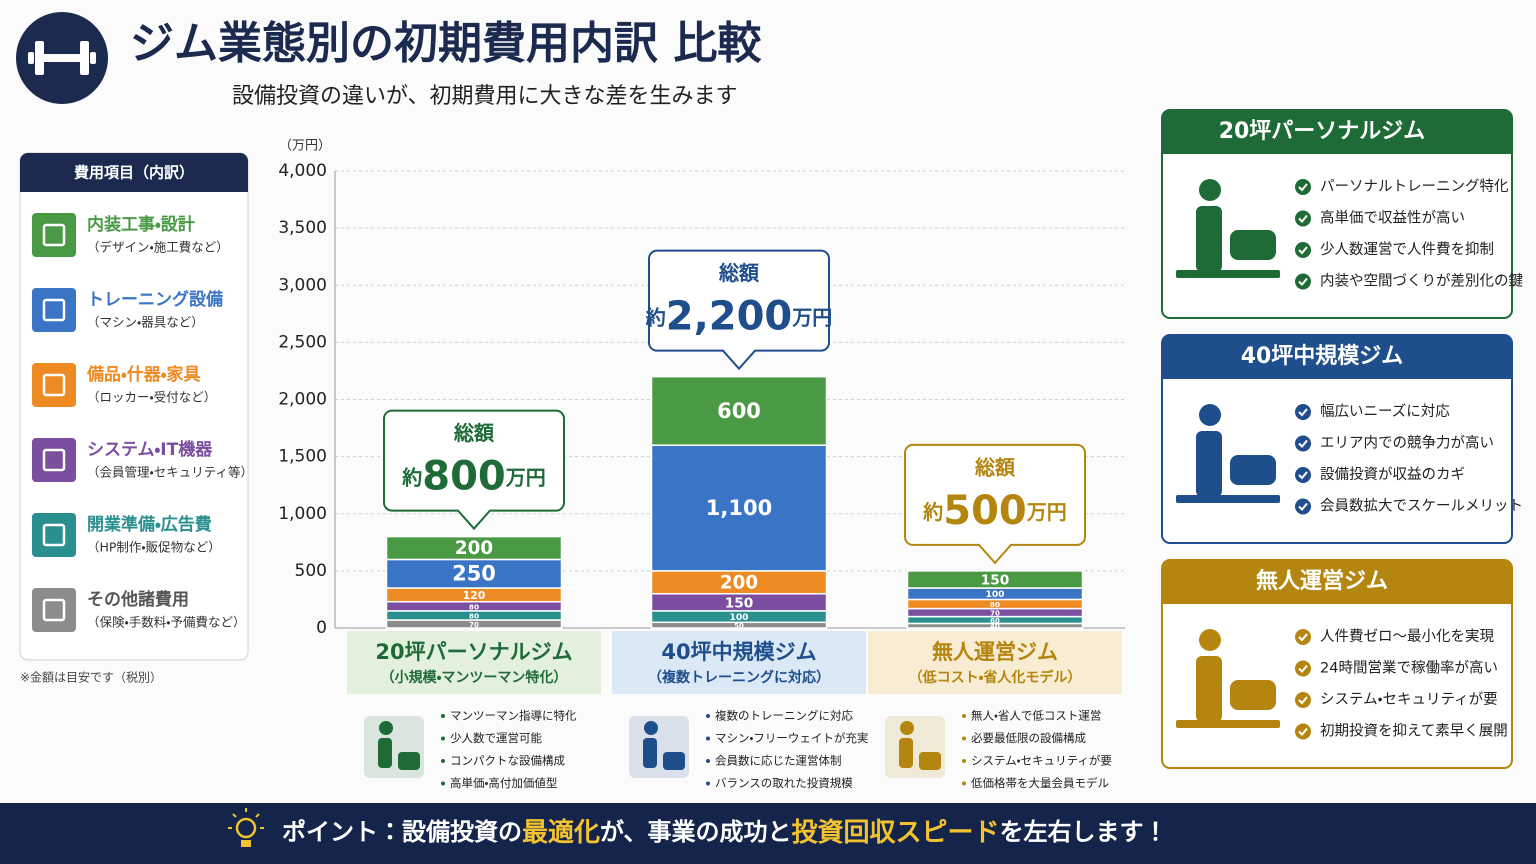  Describe the element at coordinates (1040, 783) in the screenshot. I see `category-detail: 低価格帯を大量会員モデル` at that location.